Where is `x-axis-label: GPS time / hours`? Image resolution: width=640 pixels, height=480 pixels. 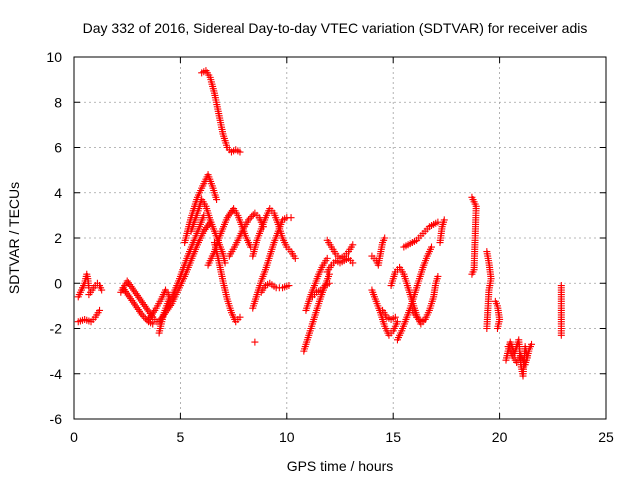
x-axis-label: GPS time / hours is located at coordinates (340, 466).